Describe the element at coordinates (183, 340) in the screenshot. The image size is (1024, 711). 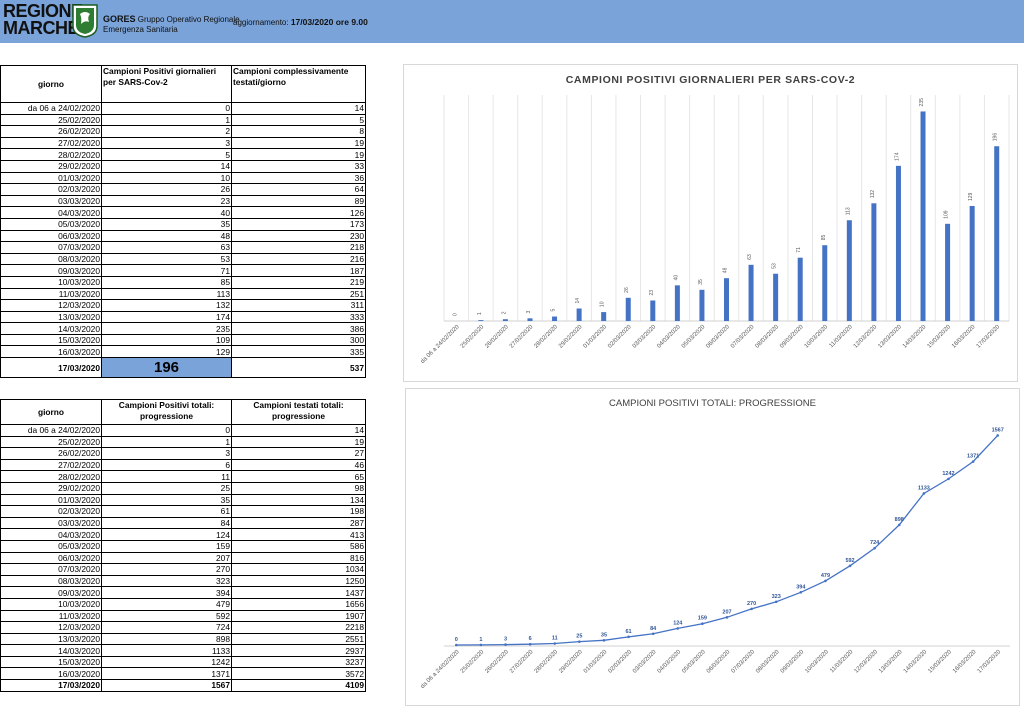
I see `table-row: 15/03/2020 109 300` at that location.